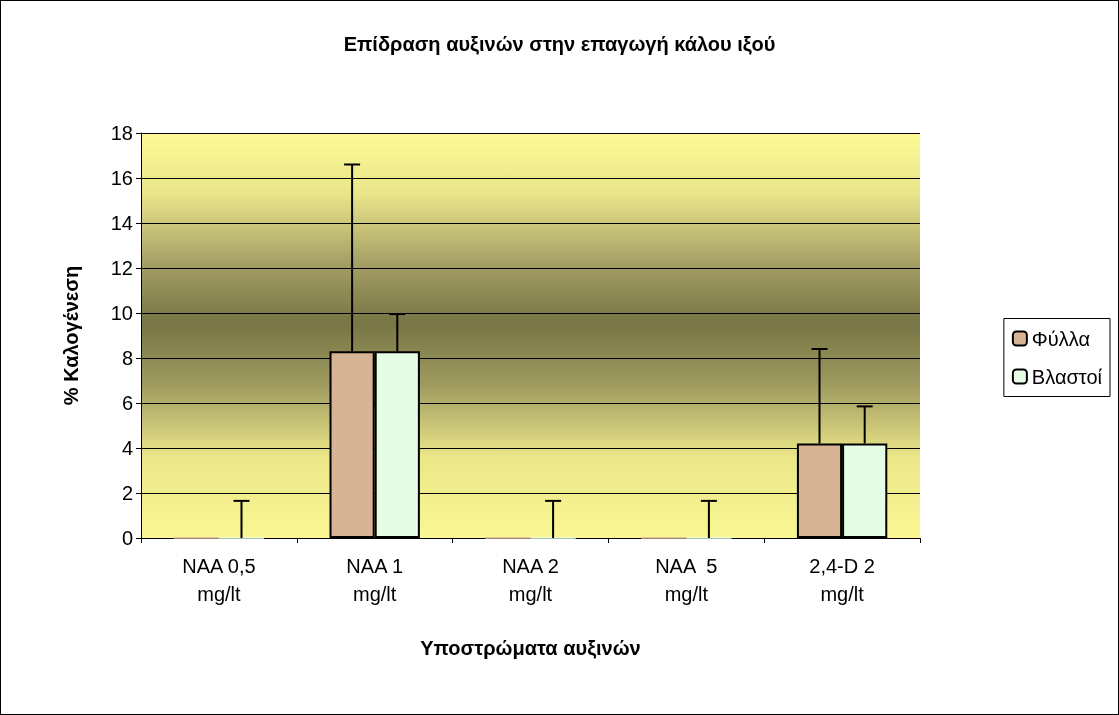 The width and height of the screenshot is (1119, 715). What do you see at coordinates (375, 580) in the screenshot?
I see `x-tick-label: NAA 1 mg/lt` at bounding box center [375, 580].